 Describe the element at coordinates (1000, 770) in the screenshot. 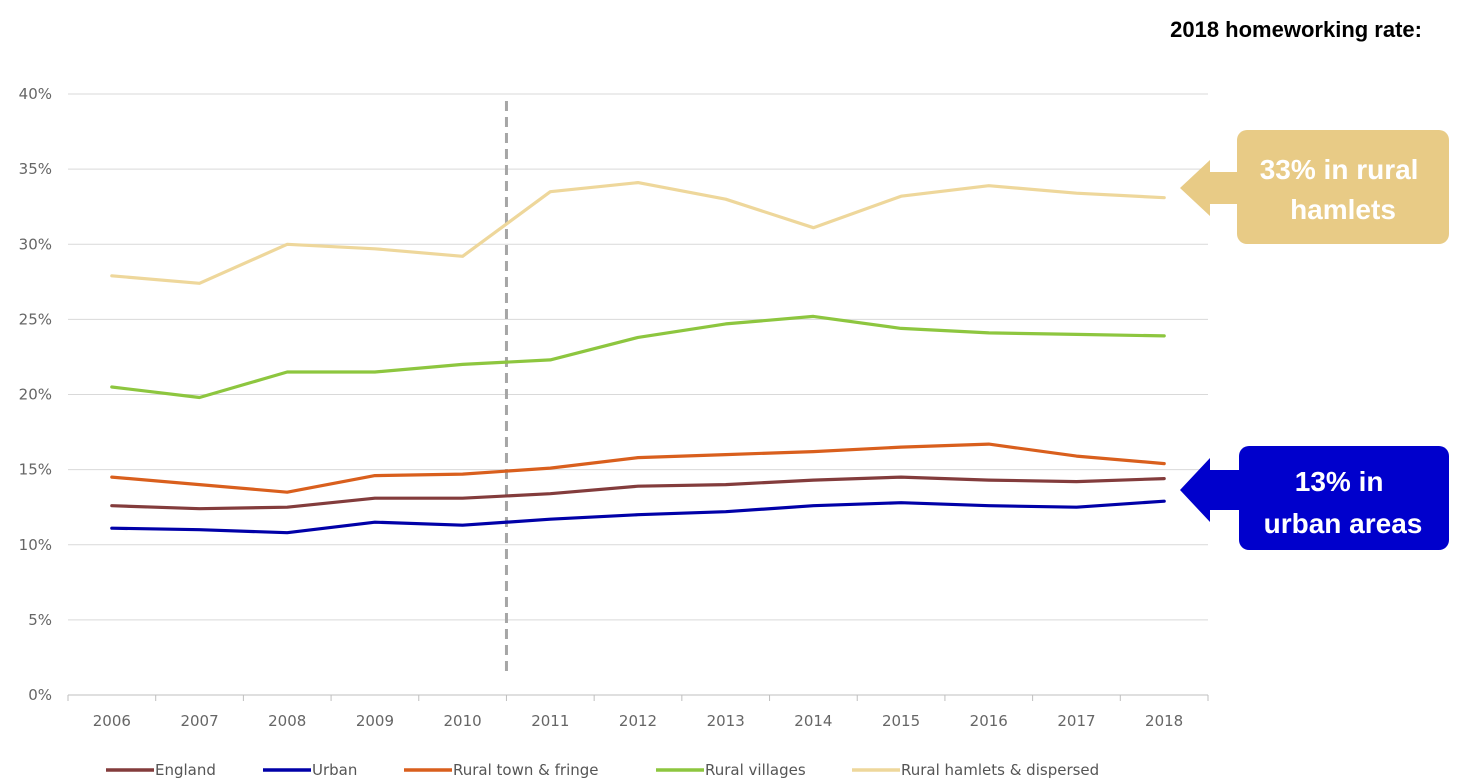

I see `legend-label: Rural hamlets & dispersed` at that location.